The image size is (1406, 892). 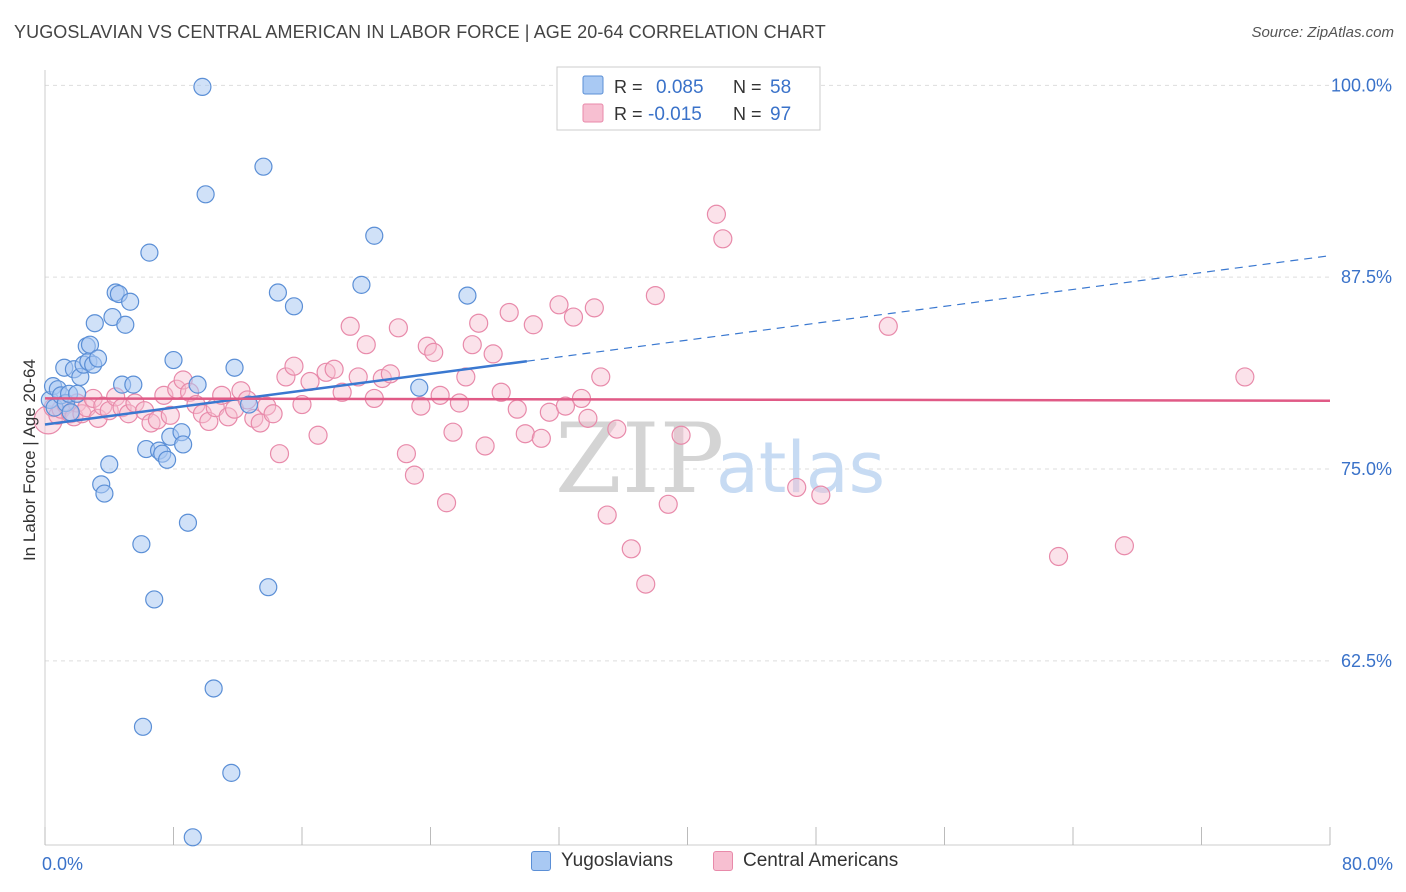 I want to click on legend-n-value-2: 97, so click(x=780, y=114).